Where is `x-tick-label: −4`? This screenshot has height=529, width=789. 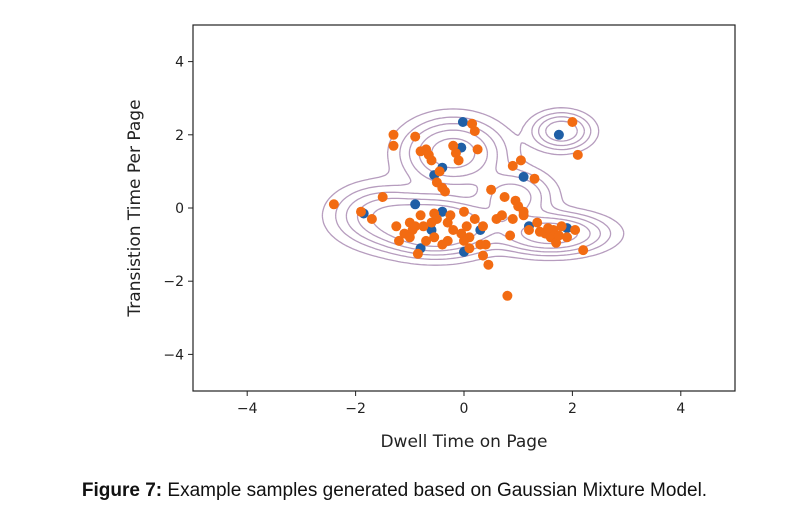
x-tick-label: −4 is located at coordinates (247, 409).